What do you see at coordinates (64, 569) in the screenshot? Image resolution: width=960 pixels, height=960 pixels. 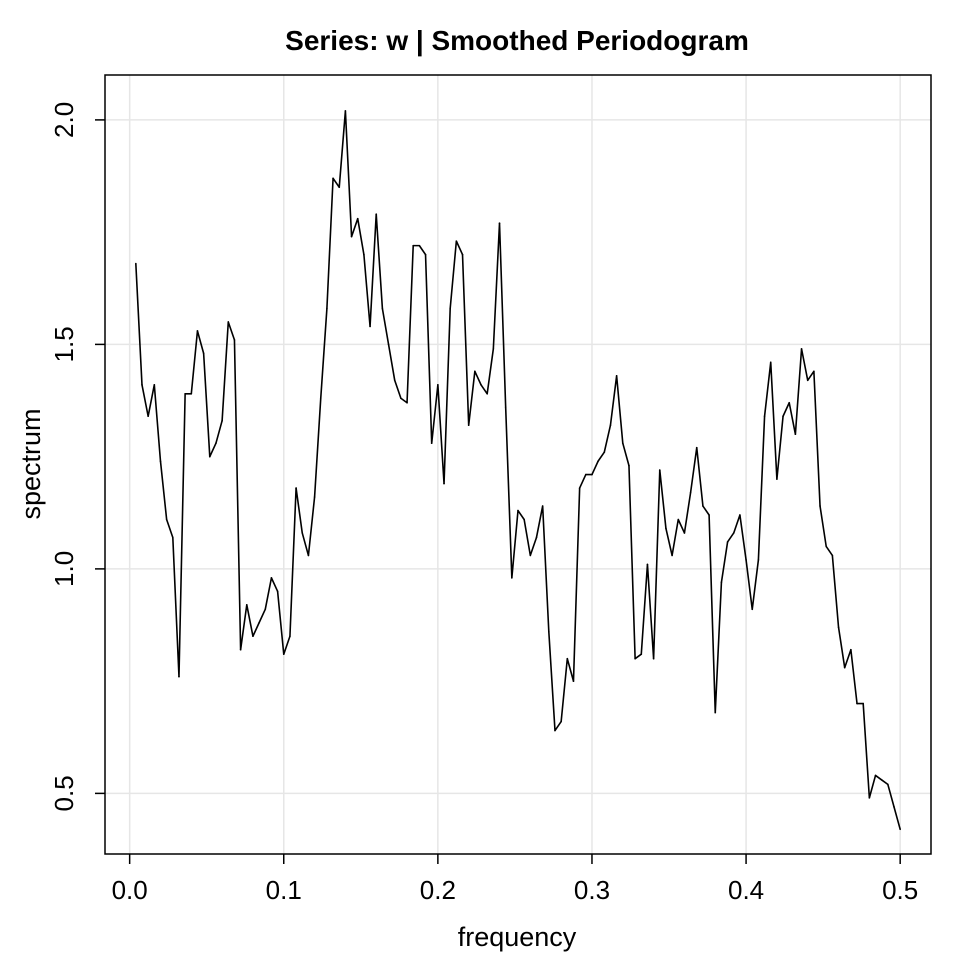 I see `y-tick-label: 1.0` at bounding box center [64, 569].